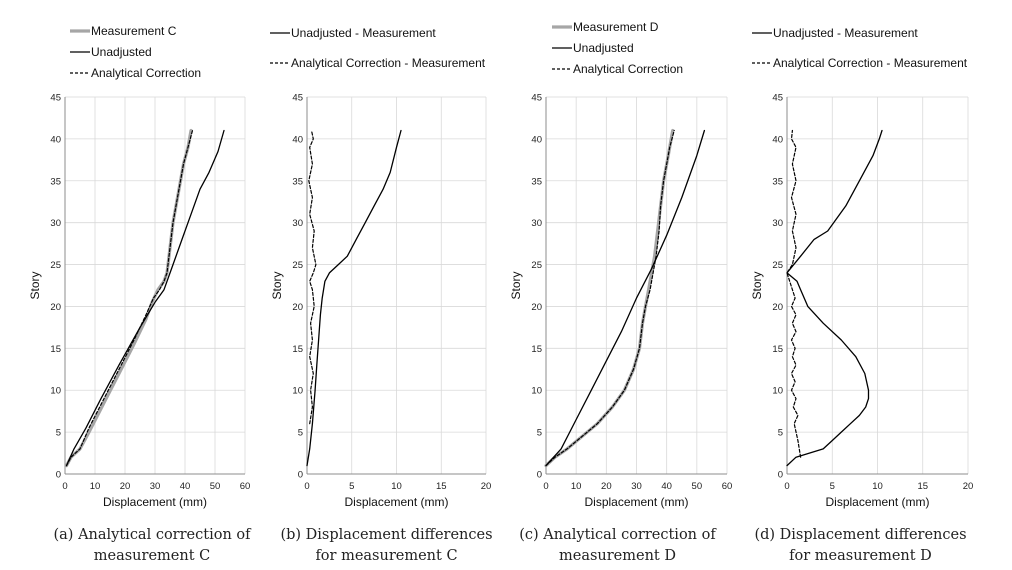 This screenshot has height=570, width=1012. I want to click on panel-caption: (a) Analytical correction of, so click(153, 535).